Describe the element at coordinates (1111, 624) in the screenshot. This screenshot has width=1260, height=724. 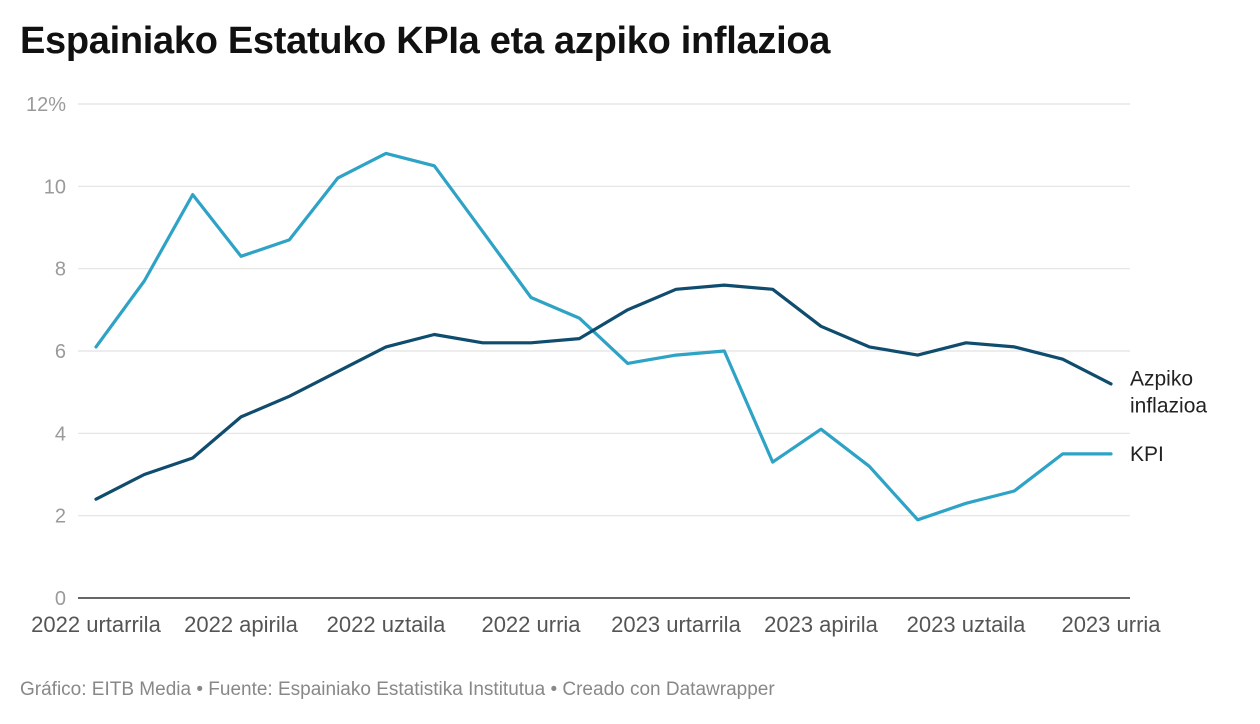
I see `x-tick-label: 2023 urria` at that location.